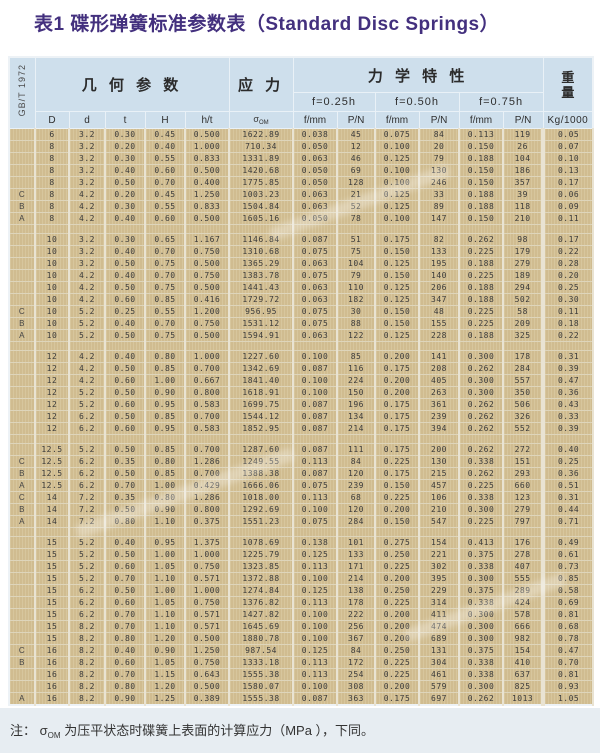 The height and width of the screenshot is (753, 600). I want to click on data-cell: 6.2, so click(87, 614).